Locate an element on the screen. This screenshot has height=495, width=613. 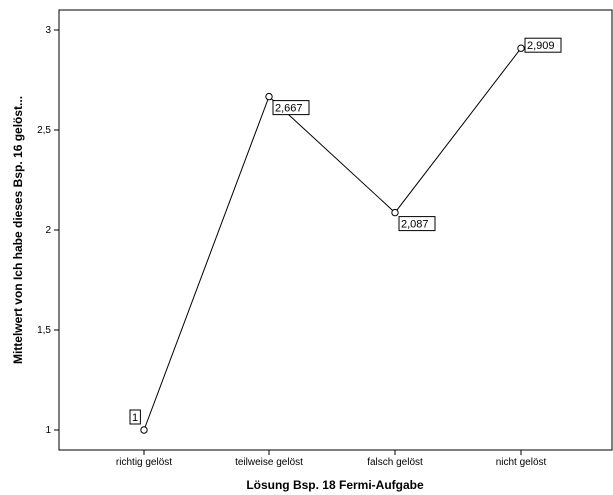
x-axis-title: Lösung Bsp. 18 Fermi-Aufgabe is located at coordinates (335, 485).